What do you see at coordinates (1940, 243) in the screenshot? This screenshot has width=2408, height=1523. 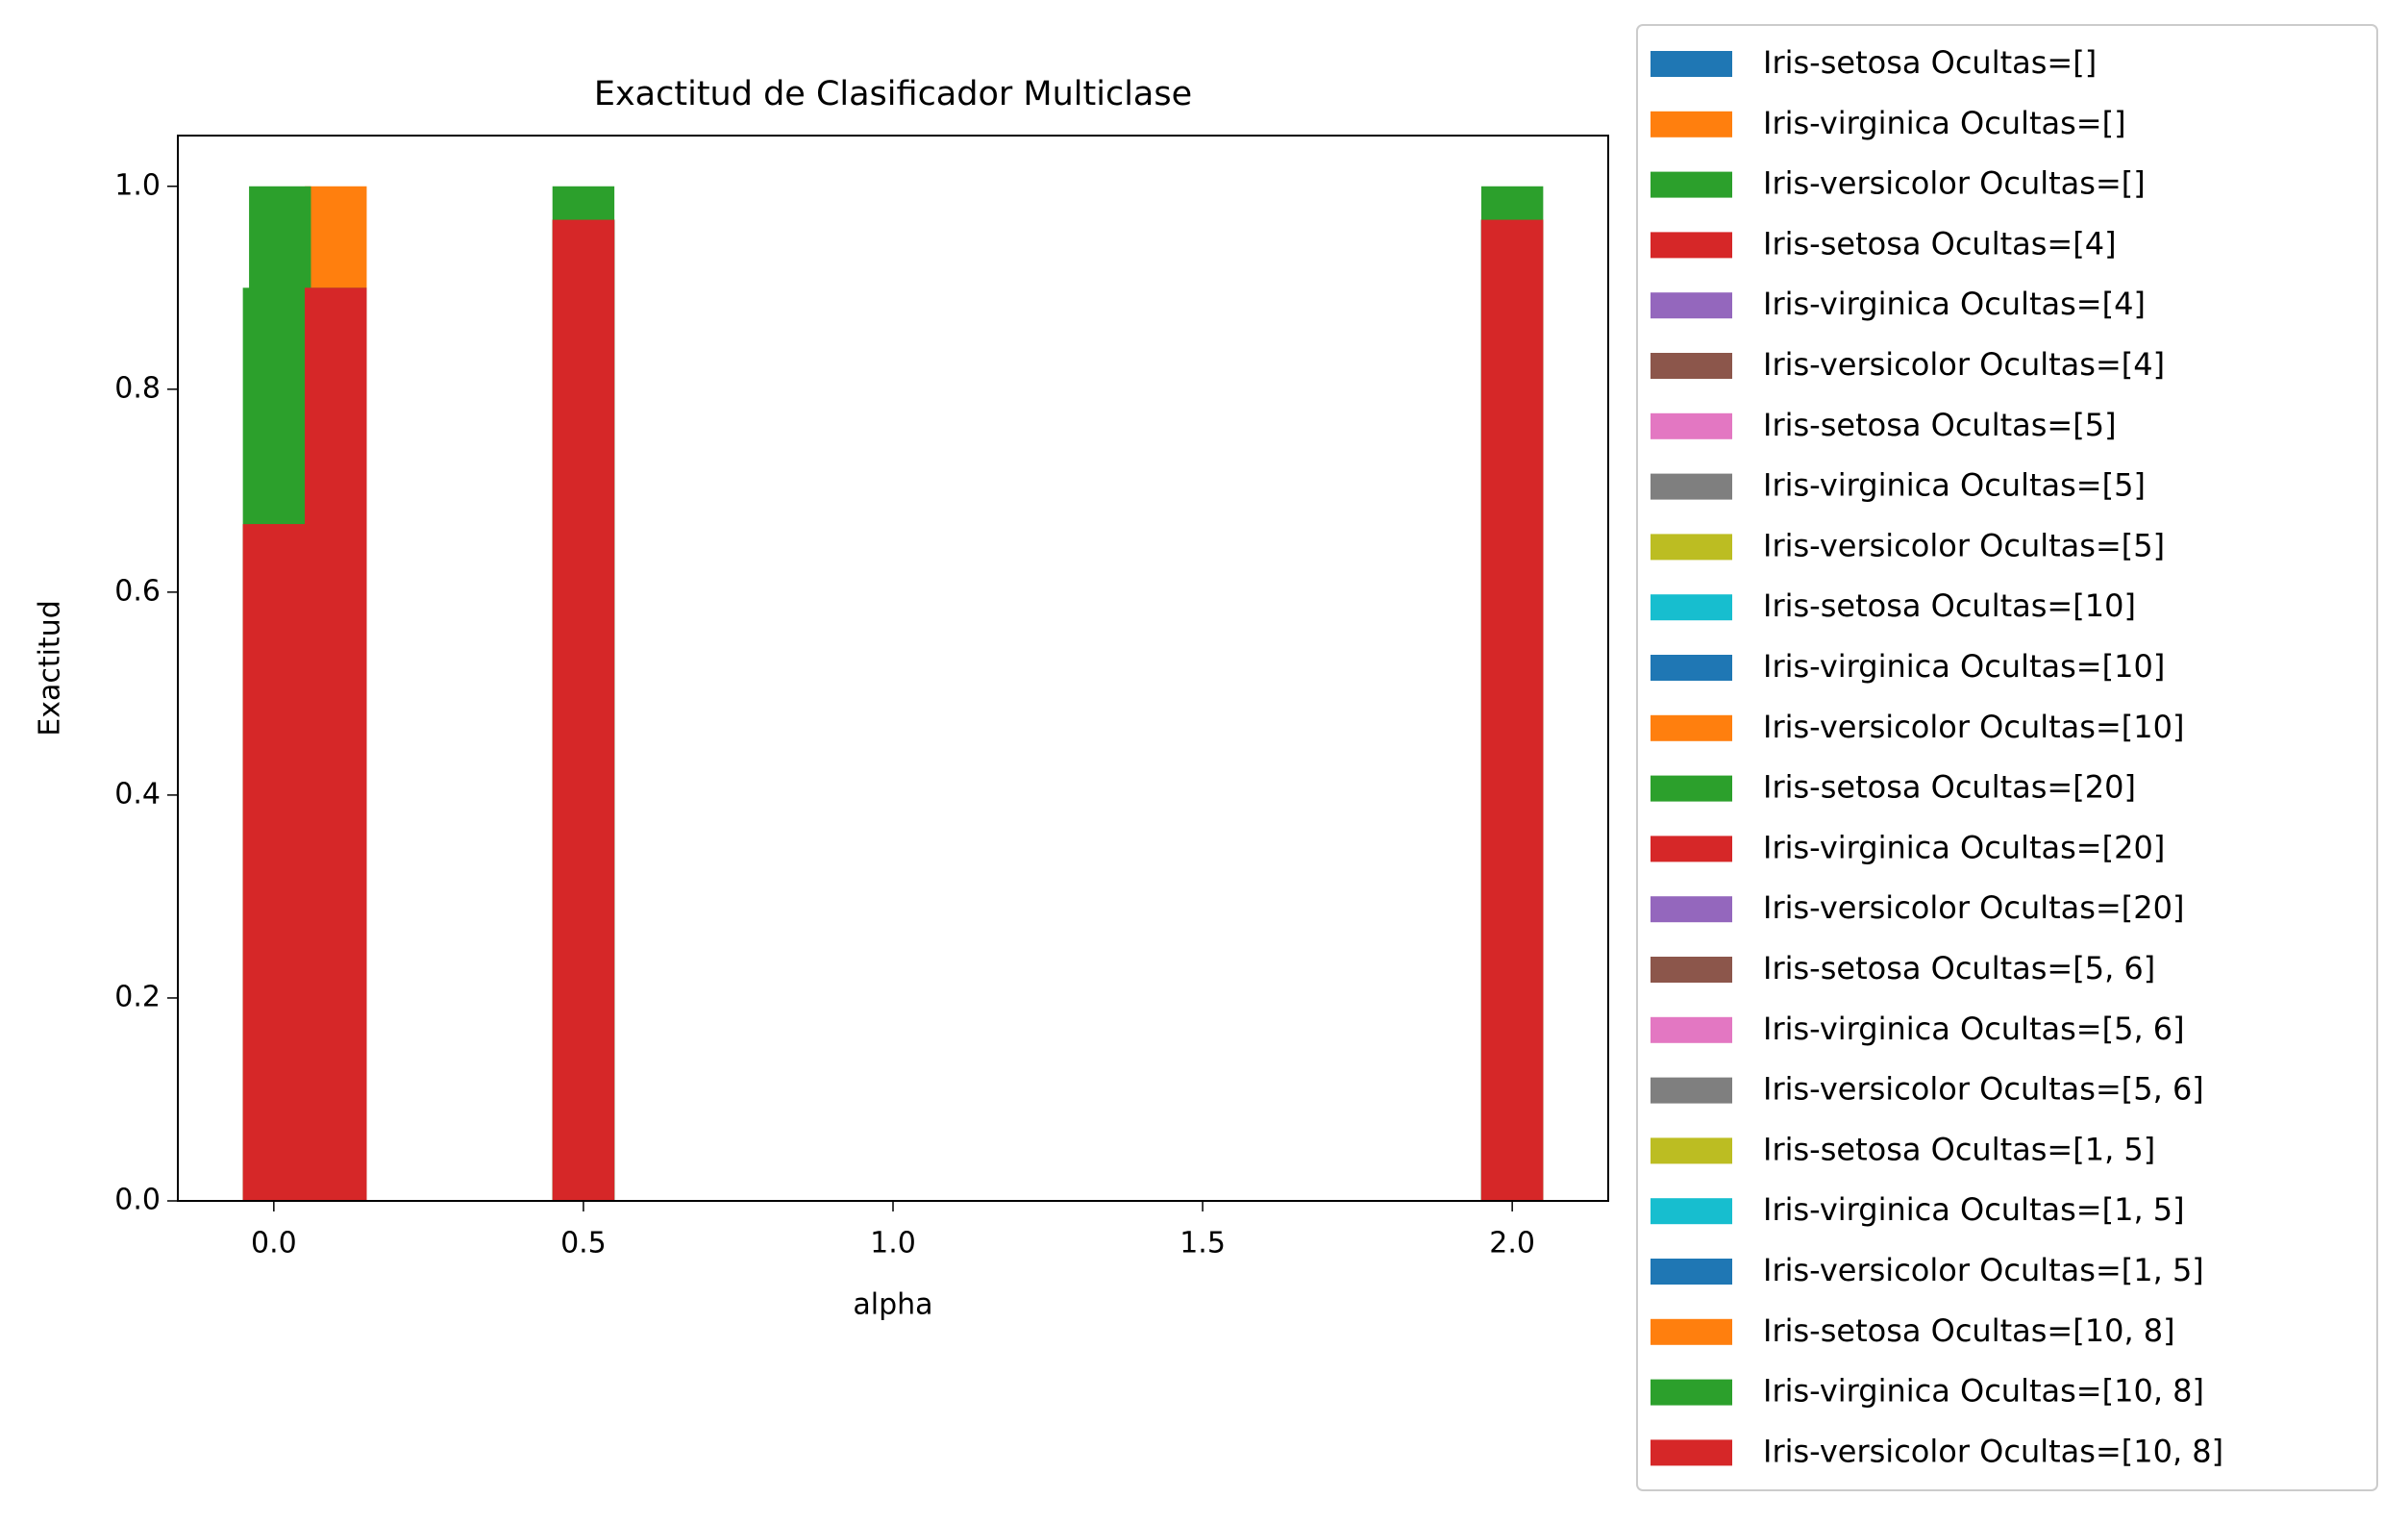 I see `legend-label: Iris-setosa Ocultas=[4]` at bounding box center [1940, 243].